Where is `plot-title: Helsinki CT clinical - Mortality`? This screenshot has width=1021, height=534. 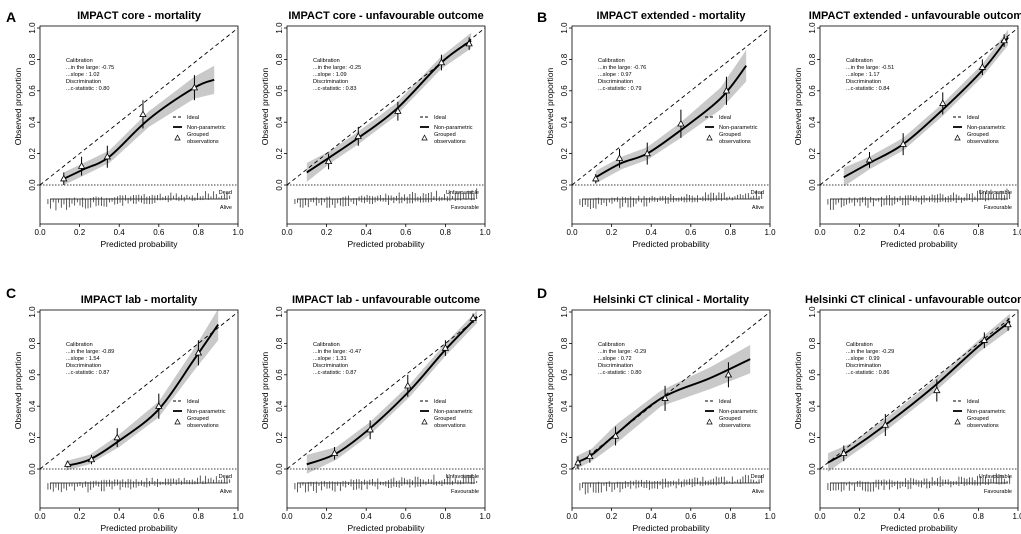 plot-title: Helsinki CT clinical - Mortality is located at coordinates (671, 300).